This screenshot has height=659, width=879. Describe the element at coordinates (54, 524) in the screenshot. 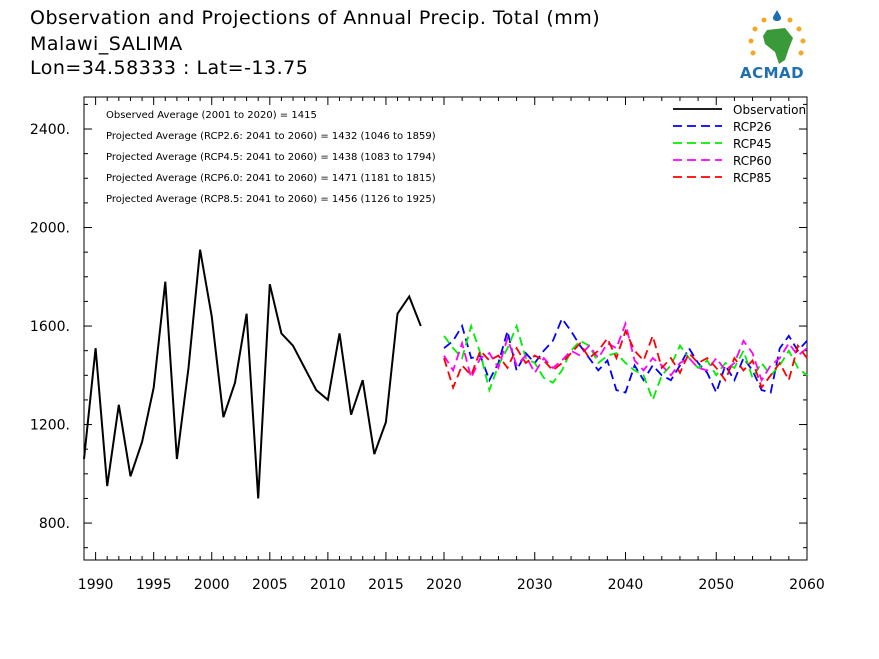

I see `y-tick-label: 800.` at that location.